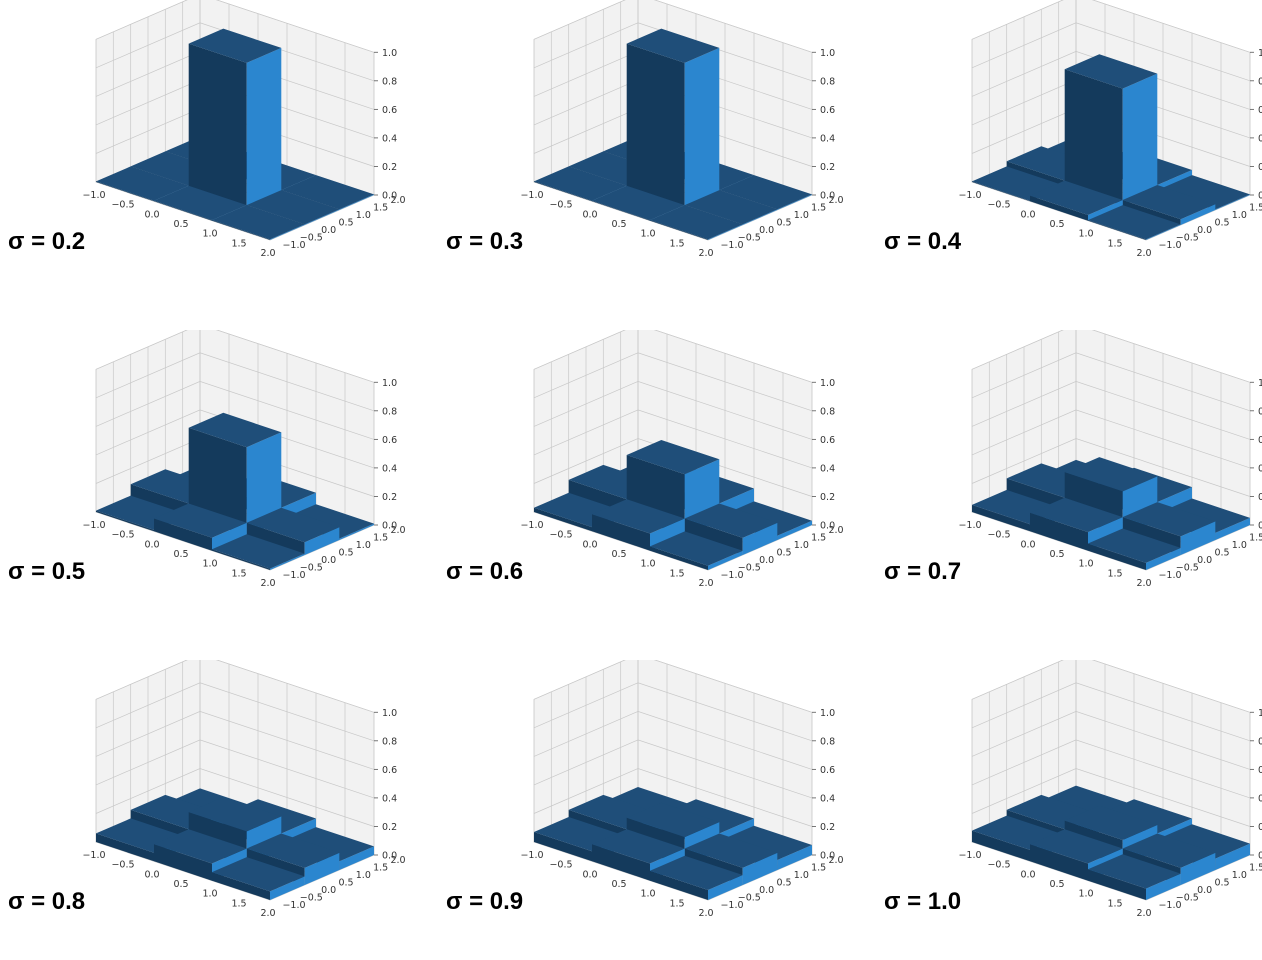 The height and width of the screenshot is (960, 1262). What do you see at coordinates (618, 884) in the screenshot?
I see `x-tick-label: 0.5` at bounding box center [618, 884].